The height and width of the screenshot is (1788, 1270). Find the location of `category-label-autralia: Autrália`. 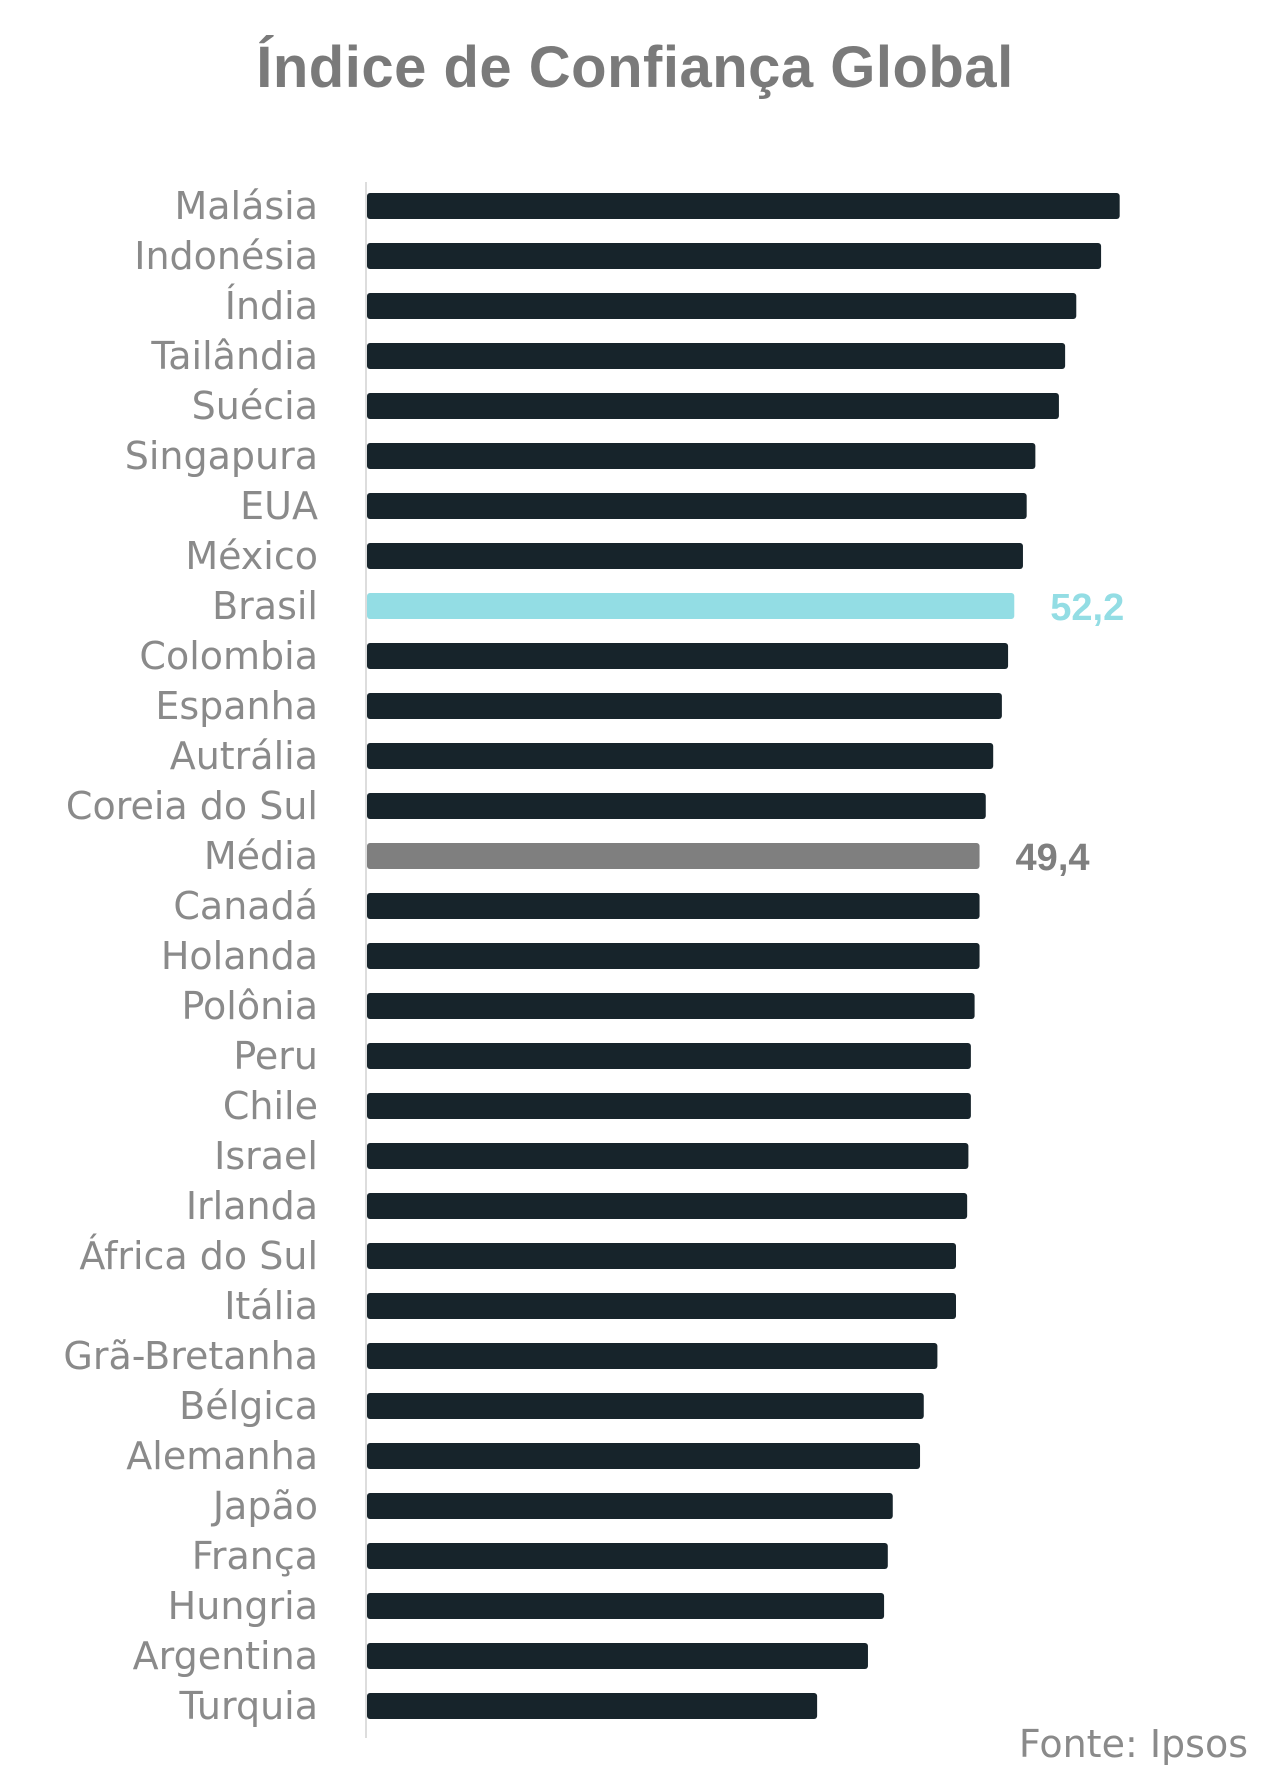

category-label-autralia: Autrália is located at coordinates (244, 756).